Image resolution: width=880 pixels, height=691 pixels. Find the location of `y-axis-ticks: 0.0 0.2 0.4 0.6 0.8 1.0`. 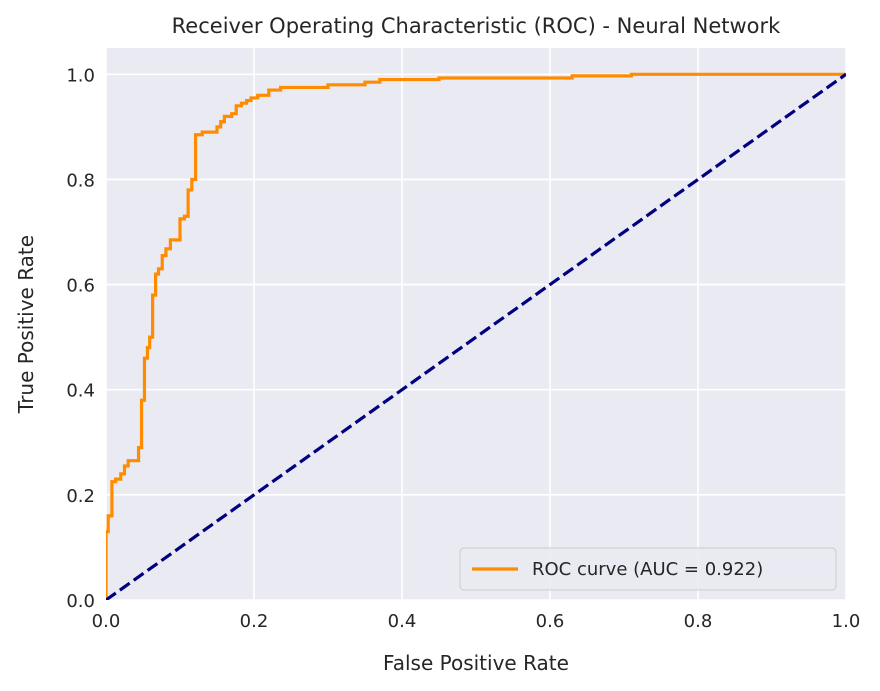

y-axis-ticks: 0.0 0.2 0.4 0.6 0.8 1.0 is located at coordinates (80, 338).